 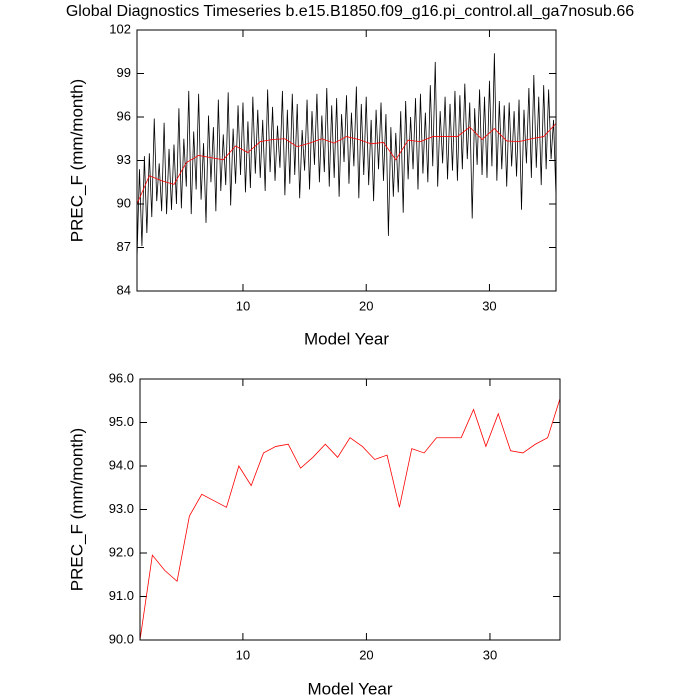 I want to click on y-tick-label: 102, so click(x=120, y=28).